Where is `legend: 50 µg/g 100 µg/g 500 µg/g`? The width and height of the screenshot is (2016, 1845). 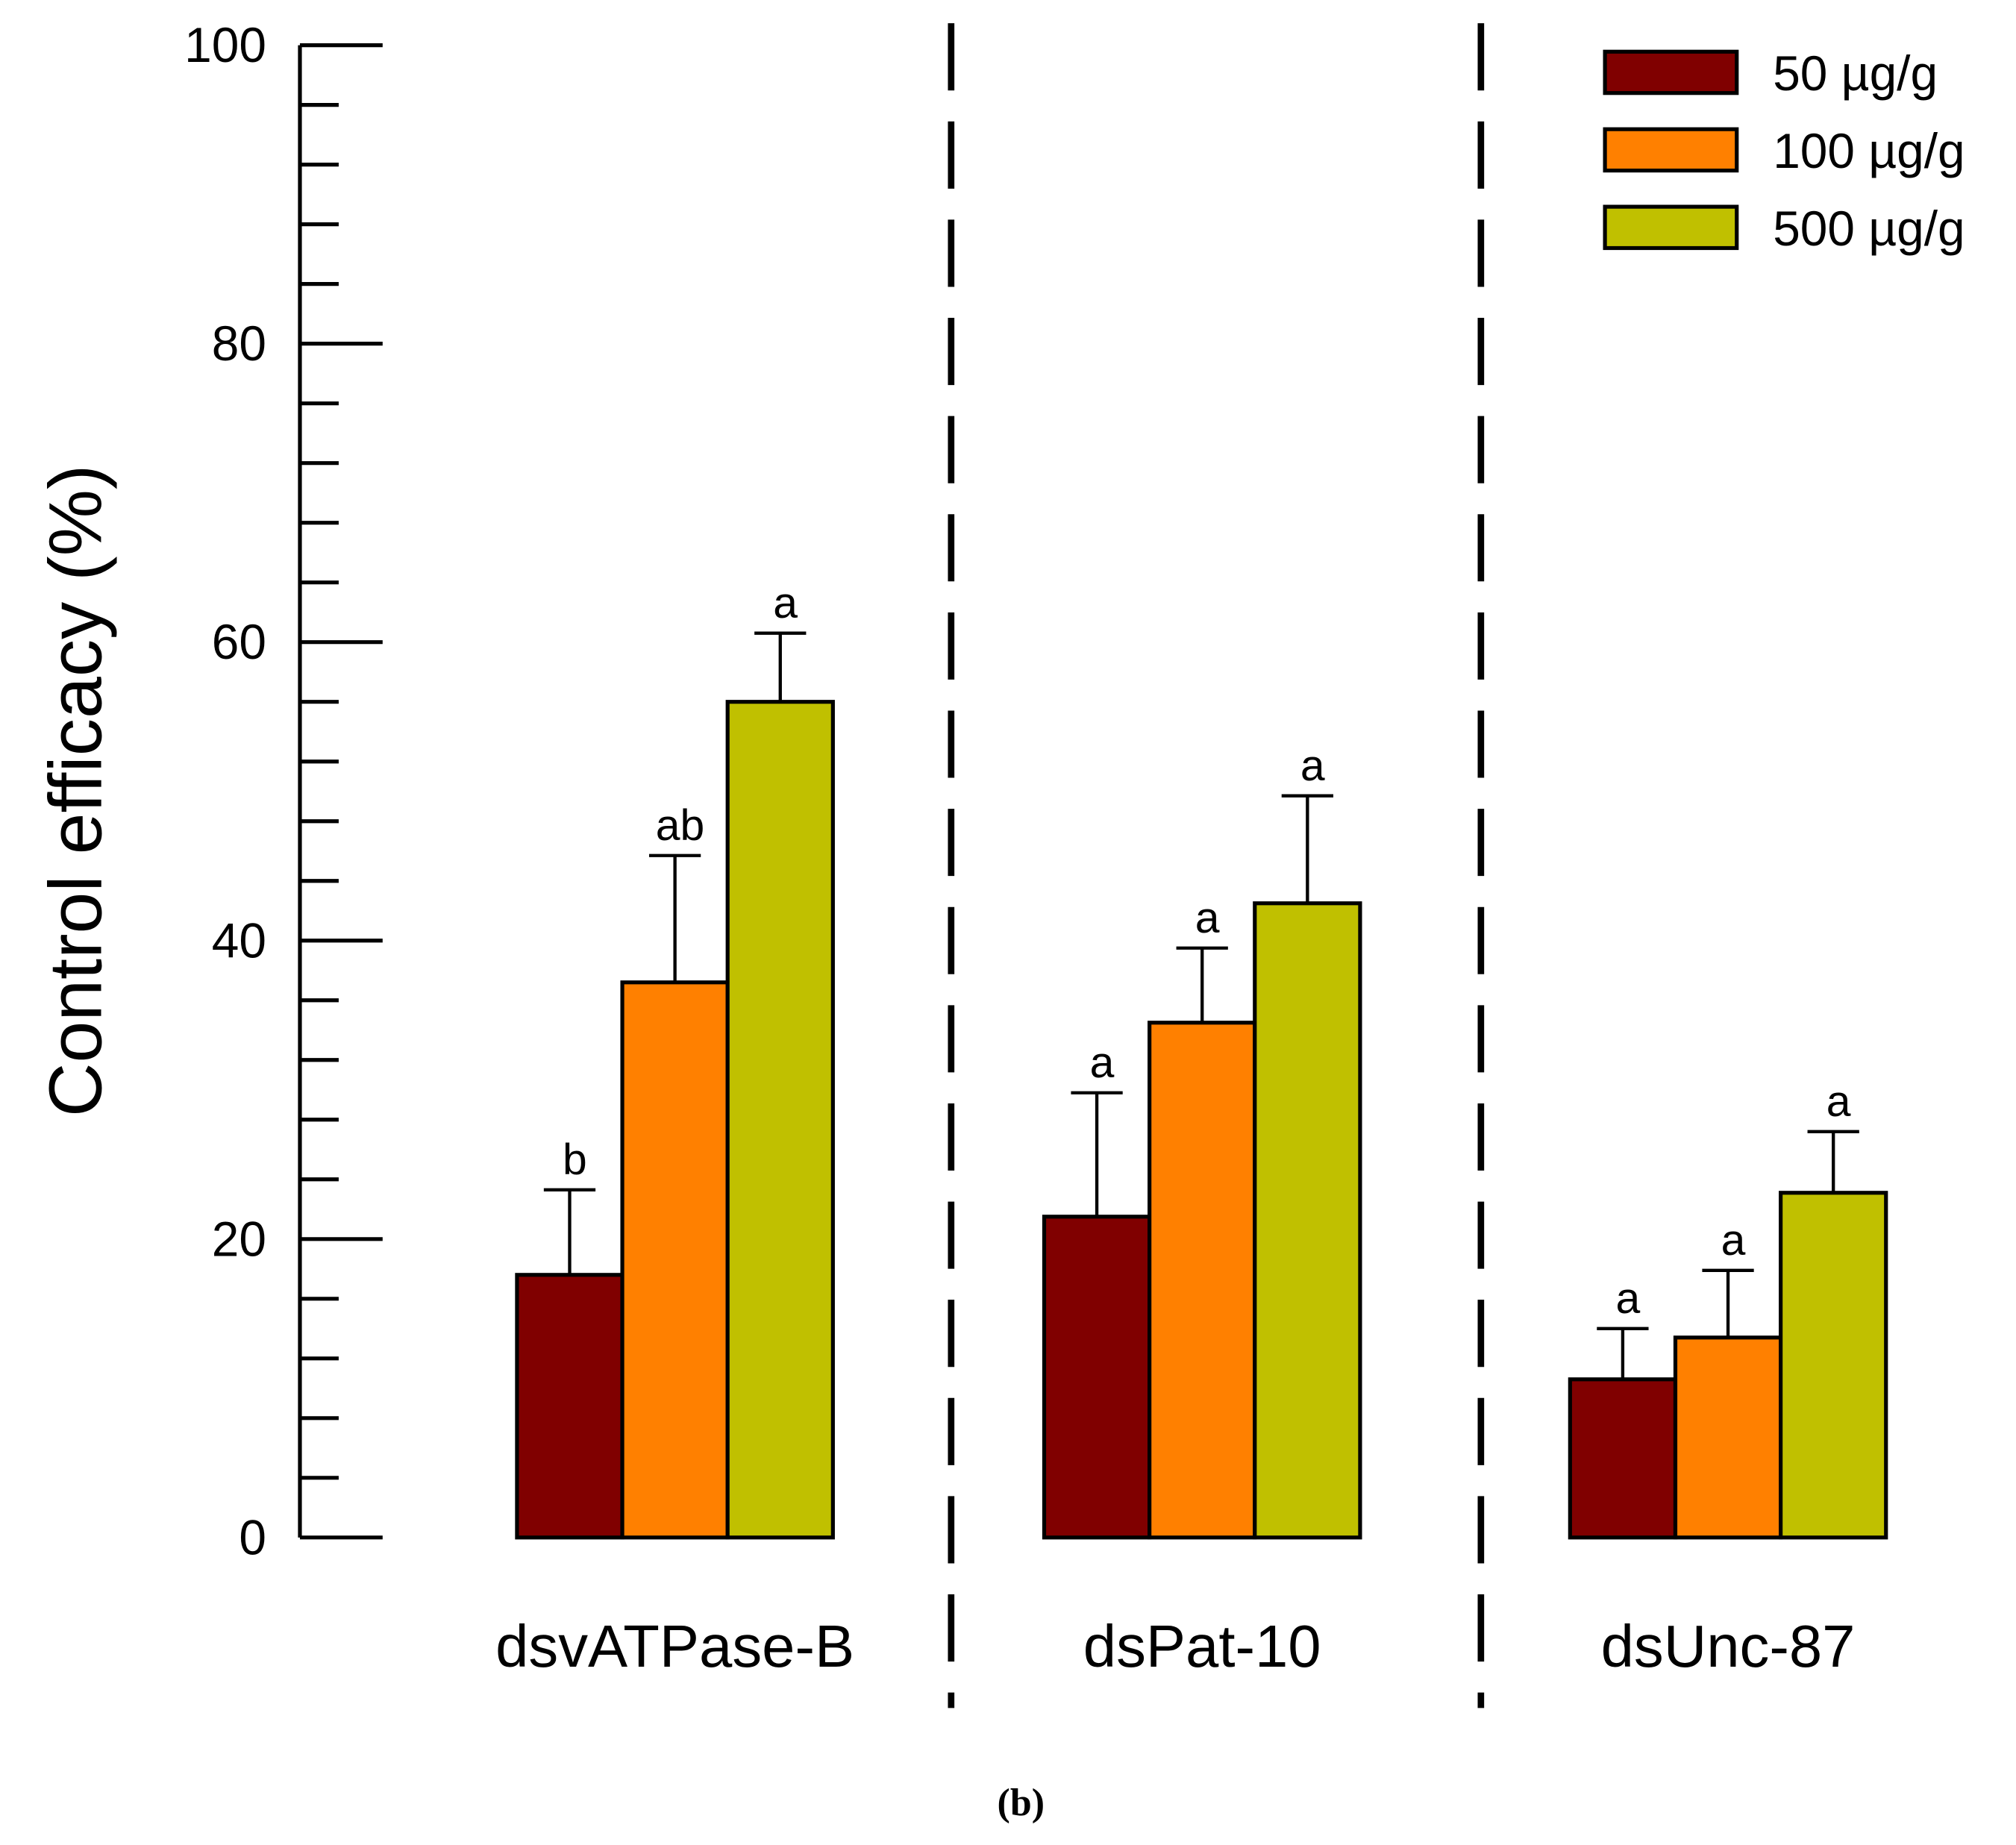
legend: 50 µg/g 100 µg/g 500 µg/g is located at coordinates (1784, 151).